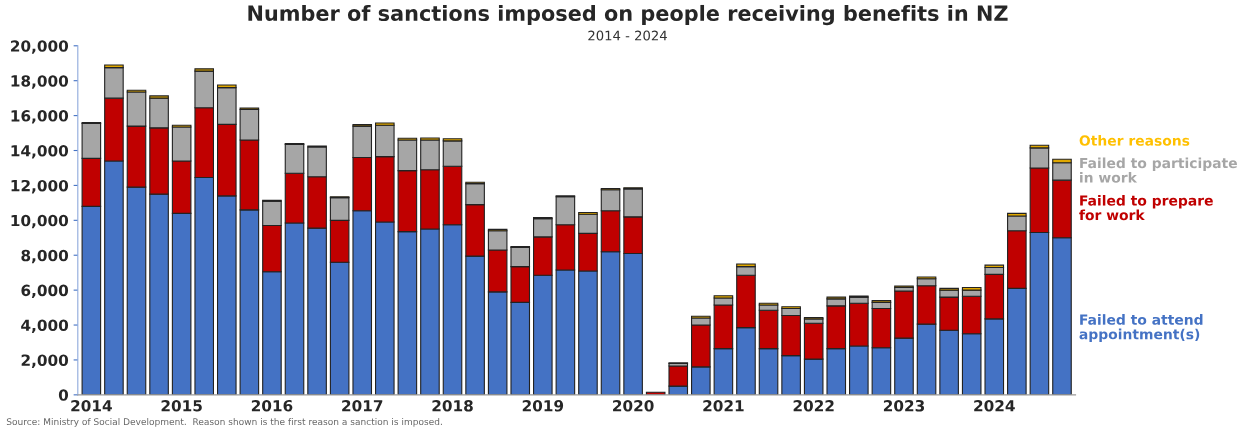  Describe the element at coordinates (633, 405) in the screenshot. I see `x-tick-label: 2020` at that location.